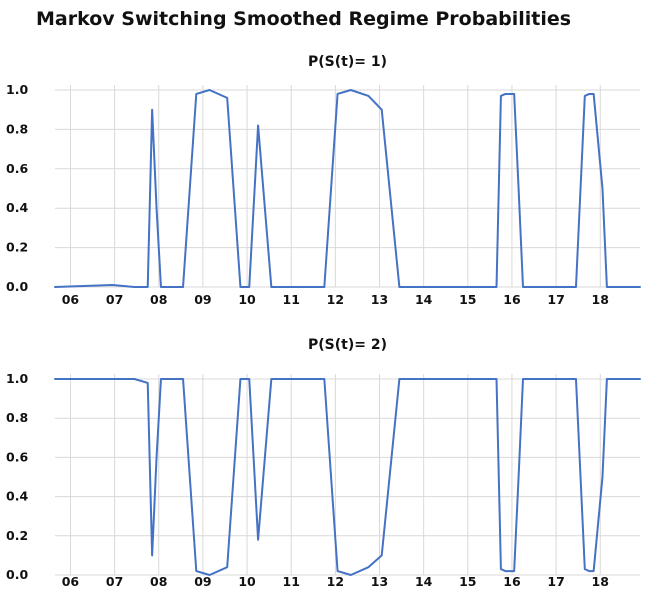  Describe the element at coordinates (379, 581) in the screenshot. I see `panel-2-x-tick-label: 13` at that location.